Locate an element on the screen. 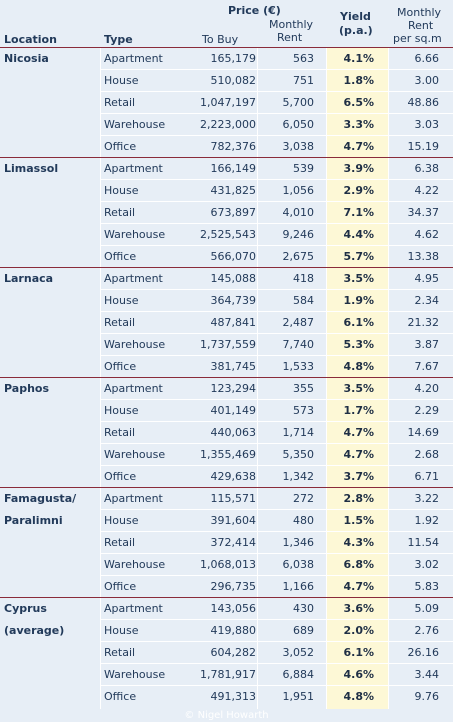  rent-per-sqm: 4.95 is located at coordinates (427, 278).